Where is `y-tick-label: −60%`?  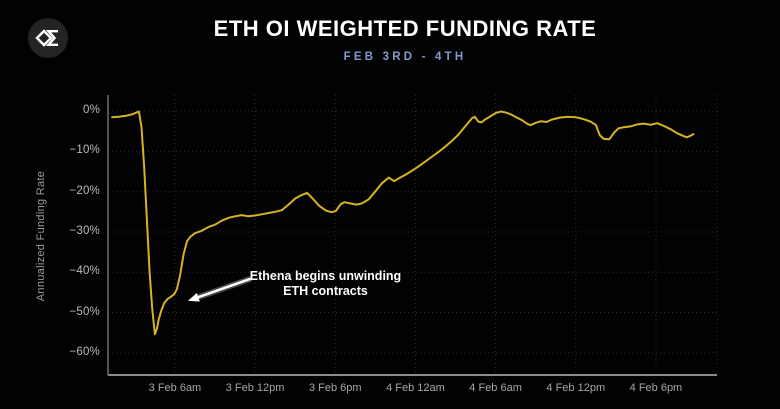
y-tick-label: −60% is located at coordinates (84, 351).